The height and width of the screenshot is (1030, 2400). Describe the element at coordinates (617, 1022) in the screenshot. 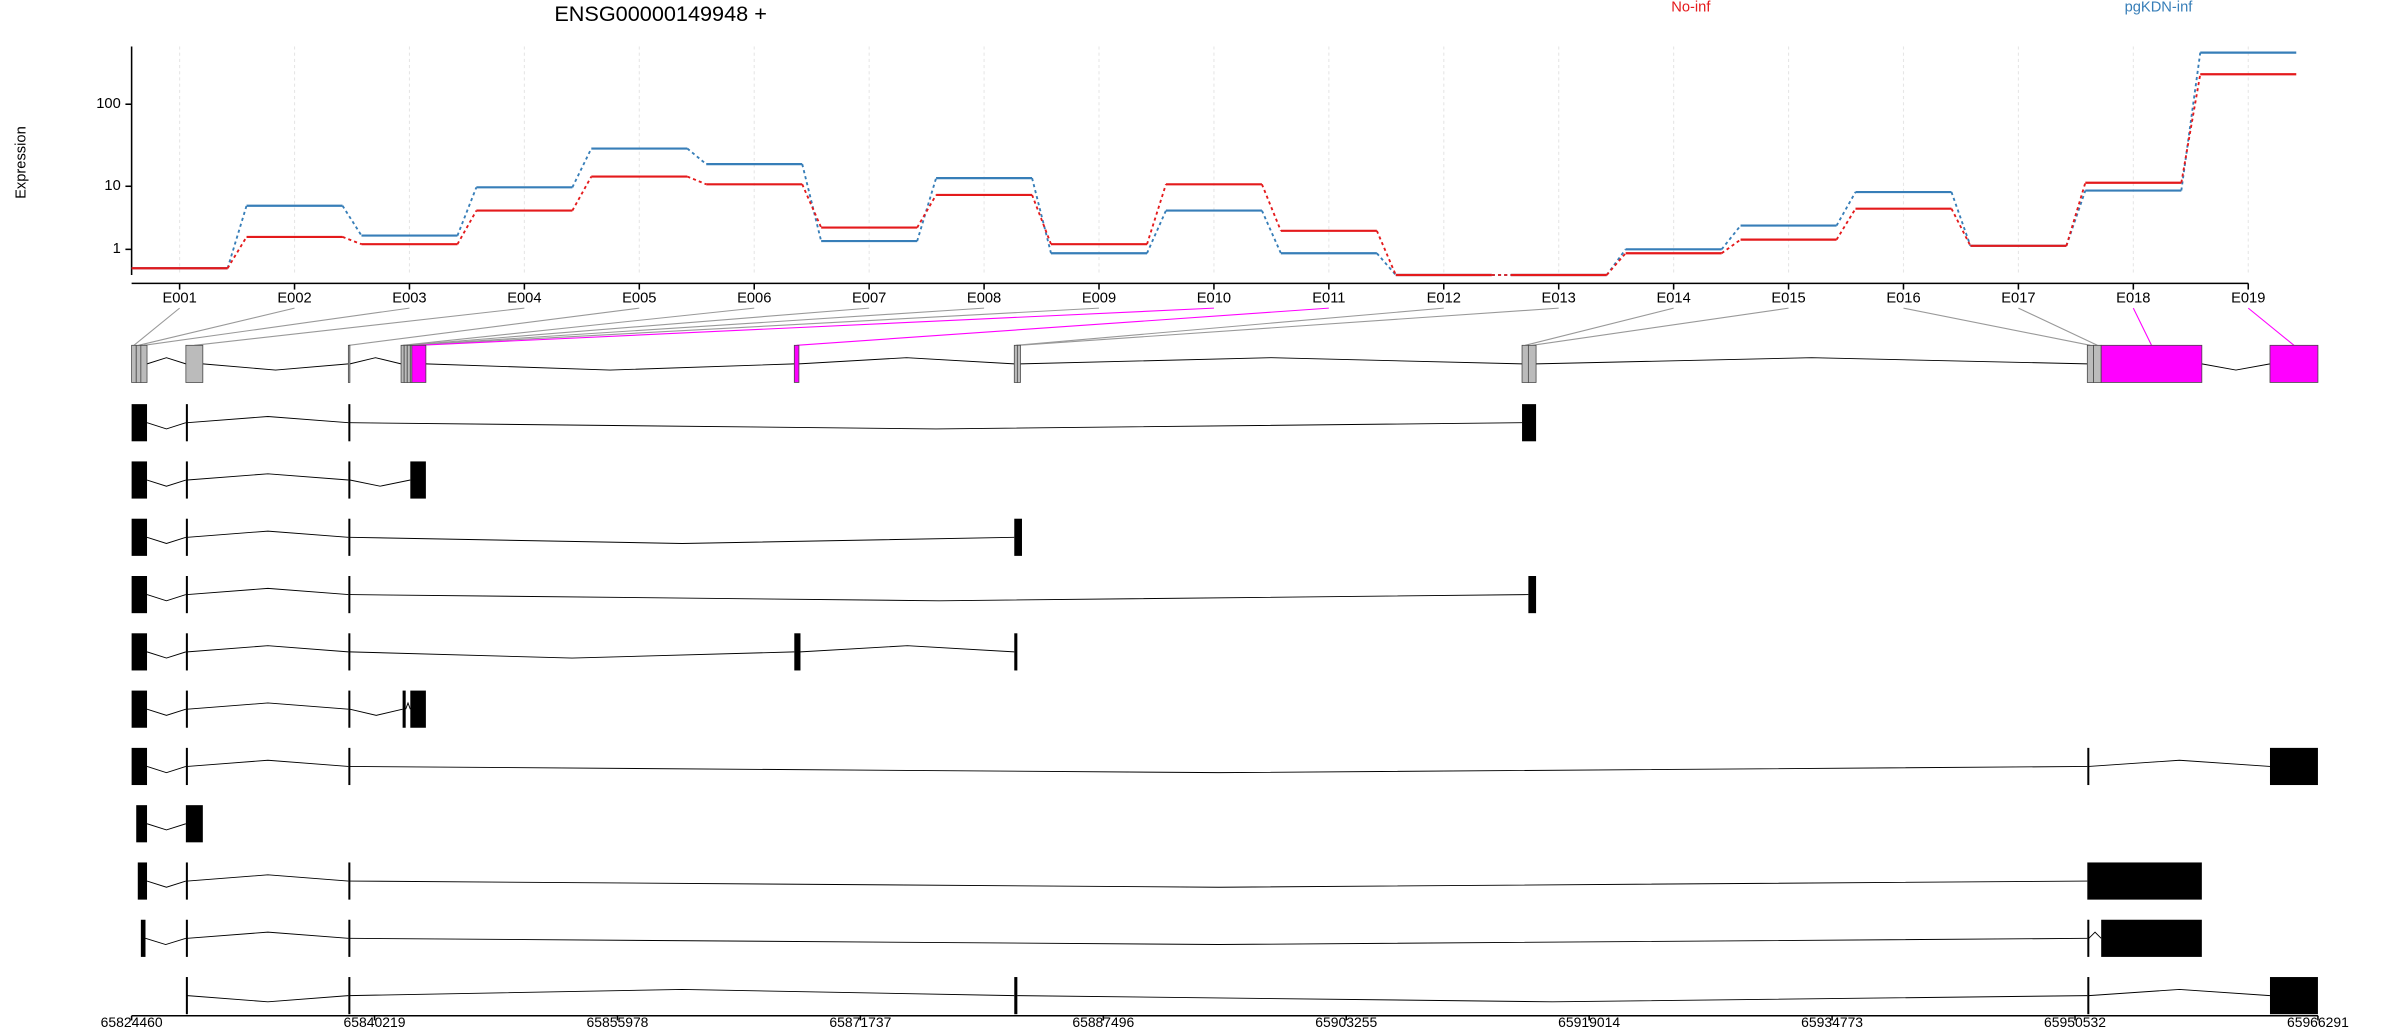

I see `genome-tick-label: 65855978` at that location.